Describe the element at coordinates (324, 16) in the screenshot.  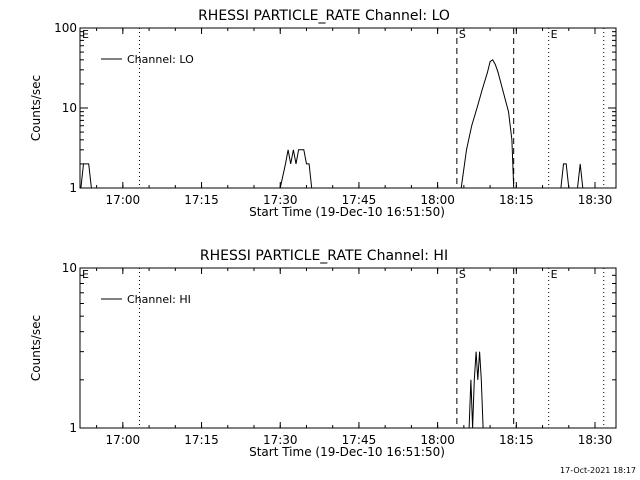
I see `chart-title: RHESSI PARTICLE_RATE Channel: LO` at that location.